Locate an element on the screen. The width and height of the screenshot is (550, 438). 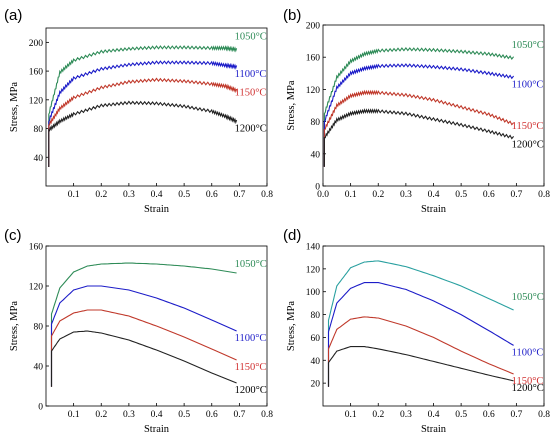
panel-label-c: (c) is located at coordinates (13, 235).